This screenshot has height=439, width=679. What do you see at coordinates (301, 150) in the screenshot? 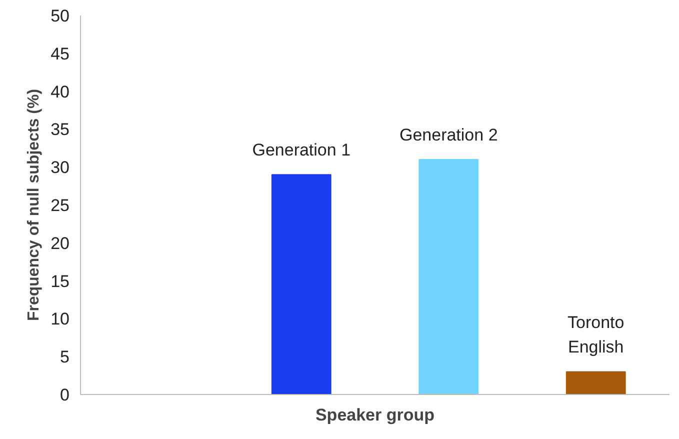
I see `annotation: Generation 1` at bounding box center [301, 150].